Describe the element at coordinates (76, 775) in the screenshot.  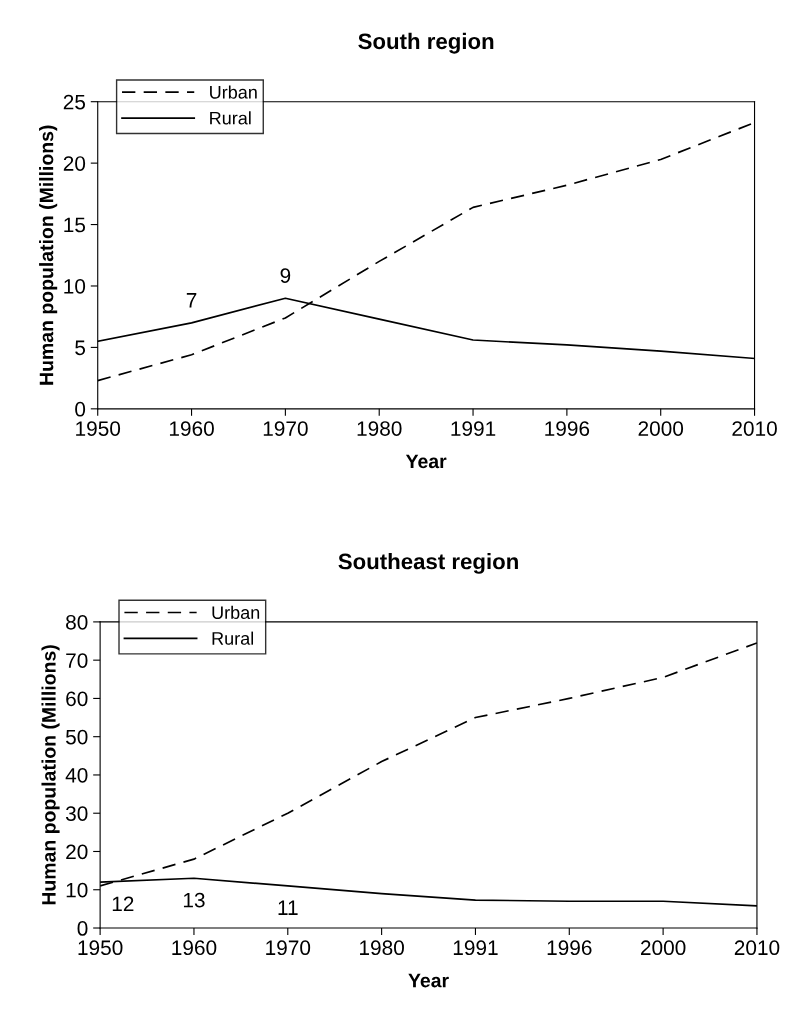
I see `y-tick-label: 40` at that location.